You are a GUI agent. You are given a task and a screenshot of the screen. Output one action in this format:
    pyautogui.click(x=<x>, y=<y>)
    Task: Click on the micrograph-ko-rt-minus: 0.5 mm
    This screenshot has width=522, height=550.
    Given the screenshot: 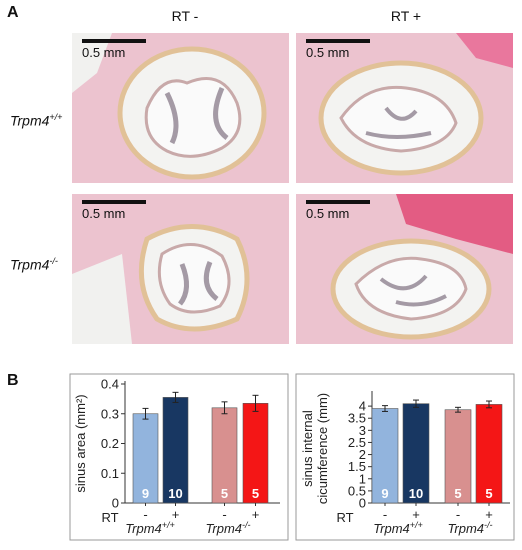 What is the action you would take?
    pyautogui.click(x=180, y=269)
    